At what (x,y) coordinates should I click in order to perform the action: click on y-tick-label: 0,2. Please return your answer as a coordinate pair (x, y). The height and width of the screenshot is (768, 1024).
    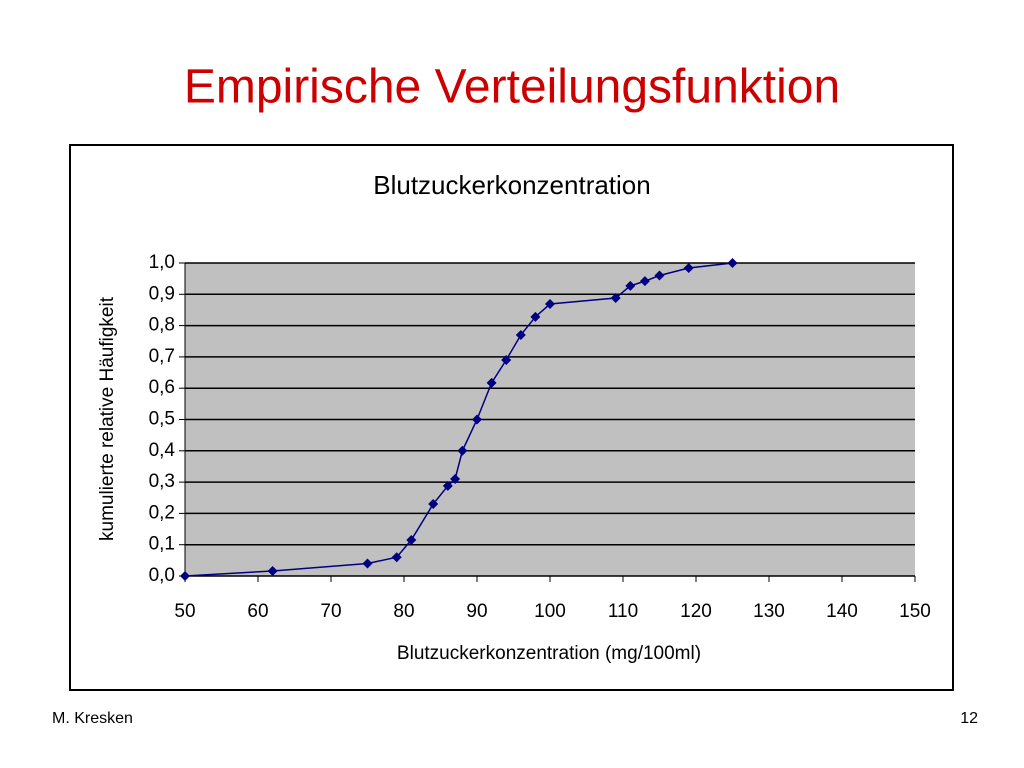
    Looking at the image, I should click on (162, 512).